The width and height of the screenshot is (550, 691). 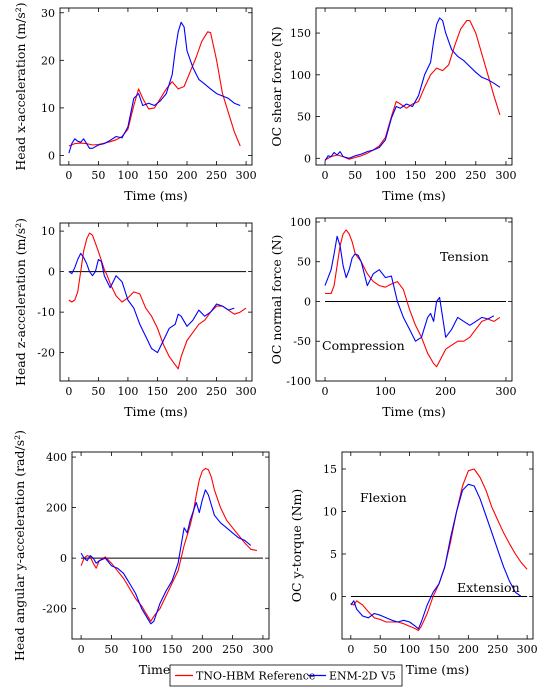 What do you see at coordinates (54, 609) in the screenshot?
I see `y-tick-label: -200` at bounding box center [54, 609].